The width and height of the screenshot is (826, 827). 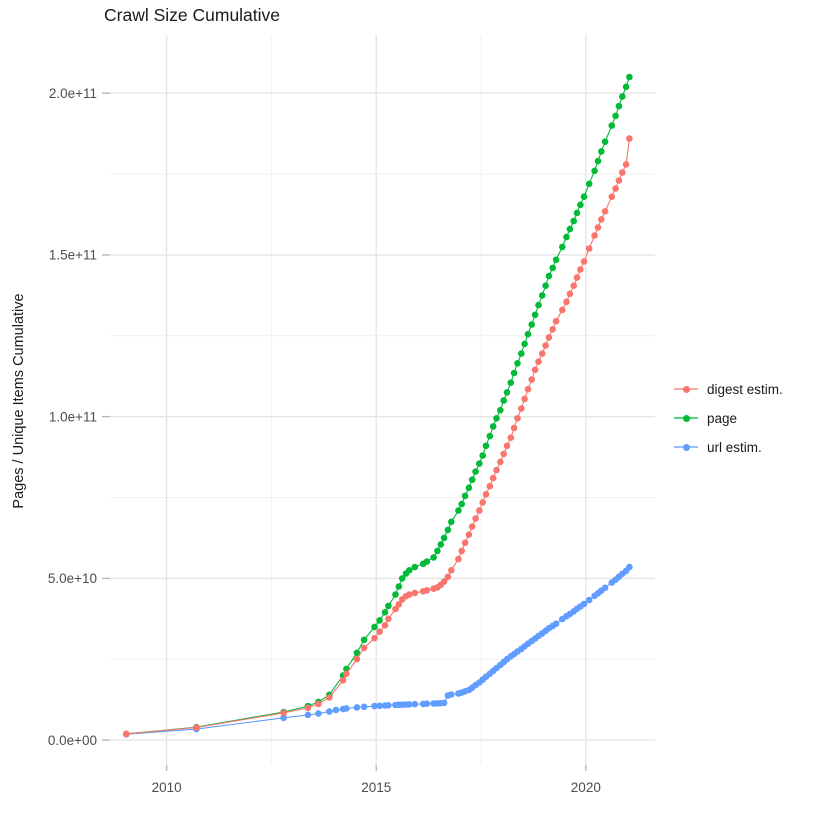 I want to click on y-axis-labels: 0.0e+00 5.0e+10 1.0e+11 1.5e+11 2.0e+11, so click(x=72, y=417).